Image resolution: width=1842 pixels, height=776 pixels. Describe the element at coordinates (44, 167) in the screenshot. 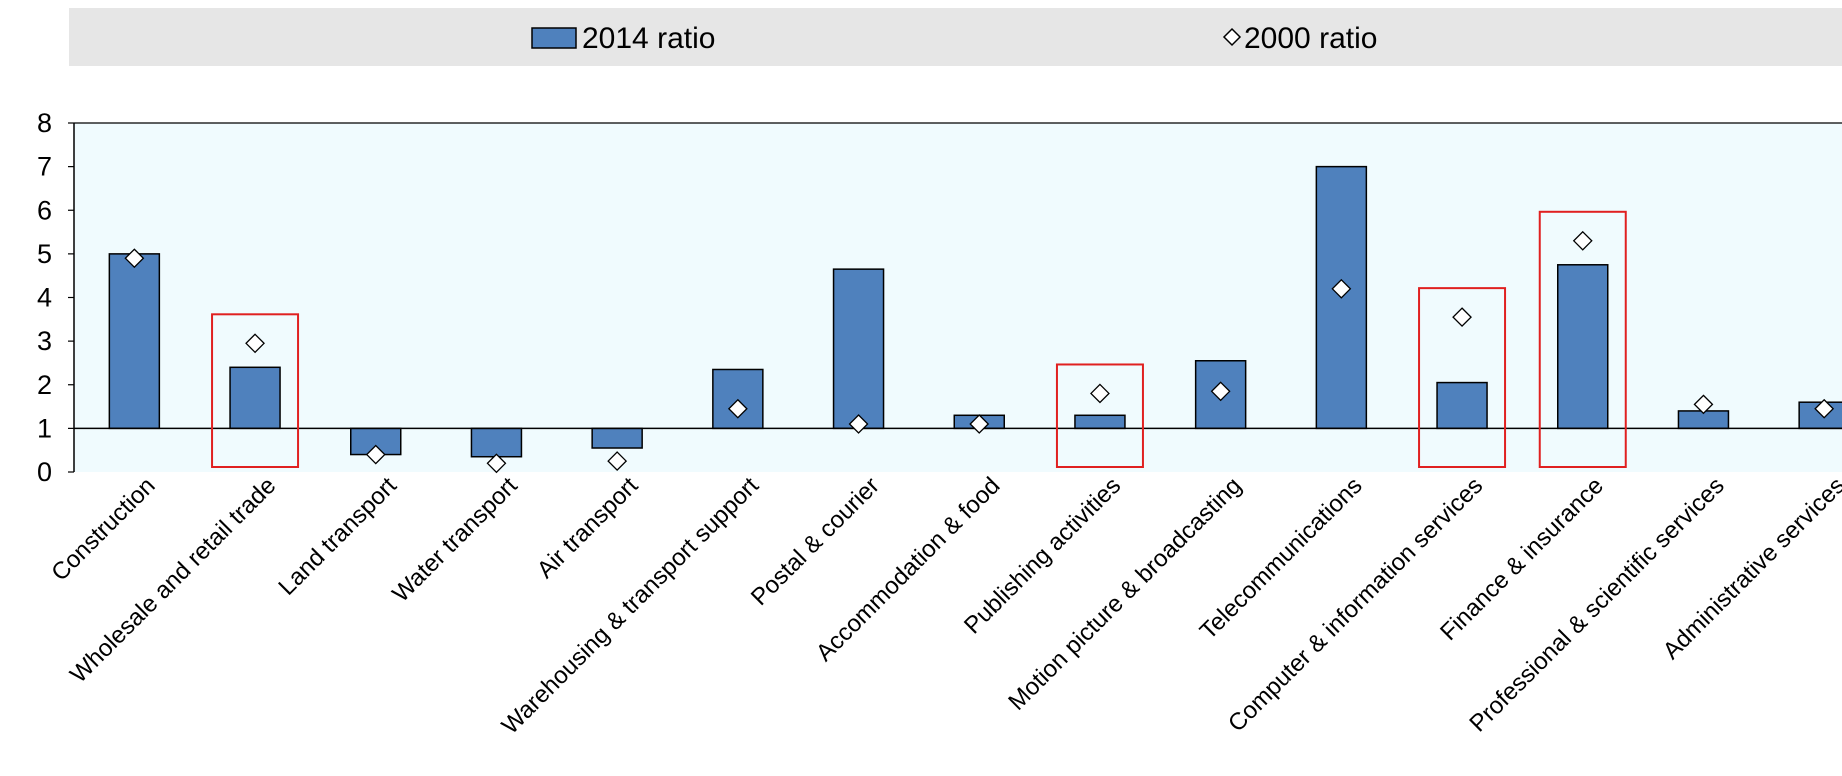

I see `y-tick-label: 7` at that location.